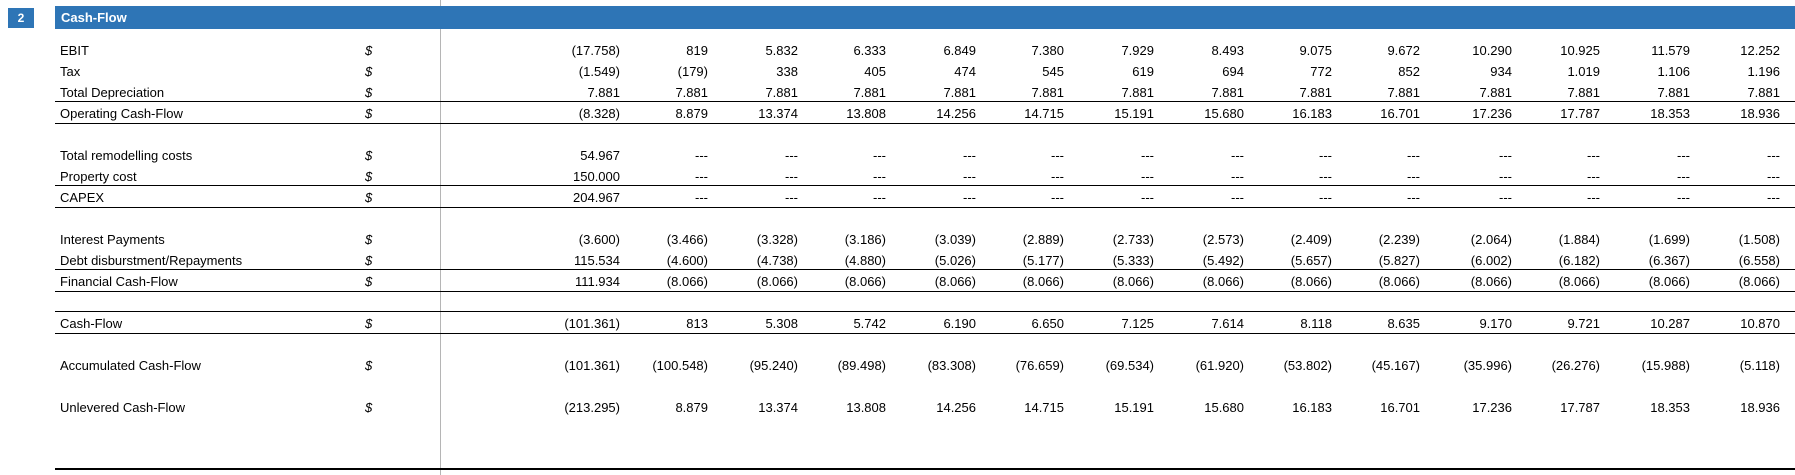 Image resolution: width=1795 pixels, height=475 pixels. Describe the element at coordinates (778, 113) in the screenshot. I see `value-cell: 13.374` at that location.